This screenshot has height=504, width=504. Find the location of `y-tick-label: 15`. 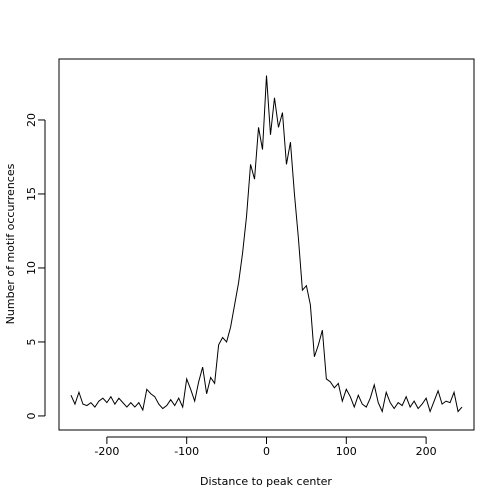

y-tick-label: 15 is located at coordinates (31, 194).